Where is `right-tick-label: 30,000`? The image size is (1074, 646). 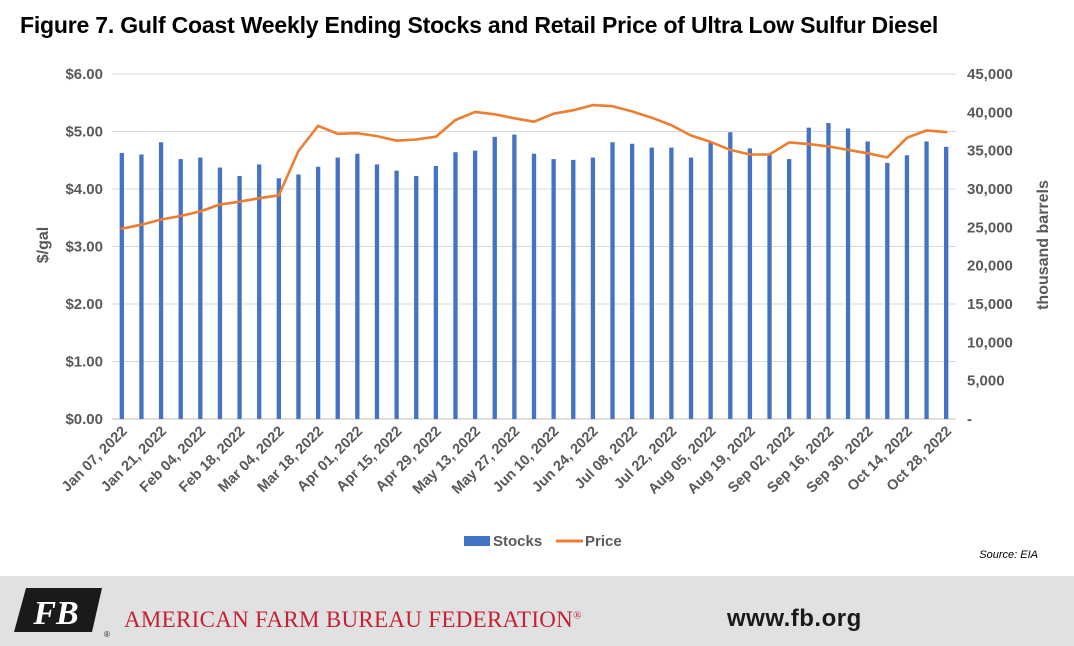 right-tick-label: 30,000 is located at coordinates (990, 189).